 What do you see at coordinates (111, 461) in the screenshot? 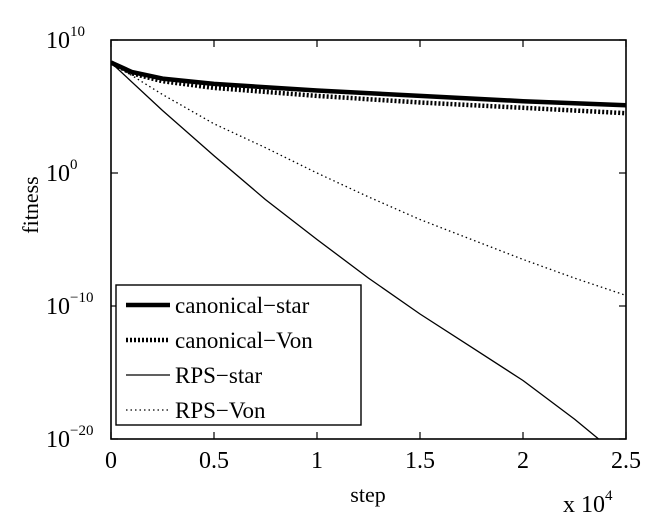
I see `x-tick-label: 0` at bounding box center [111, 461].